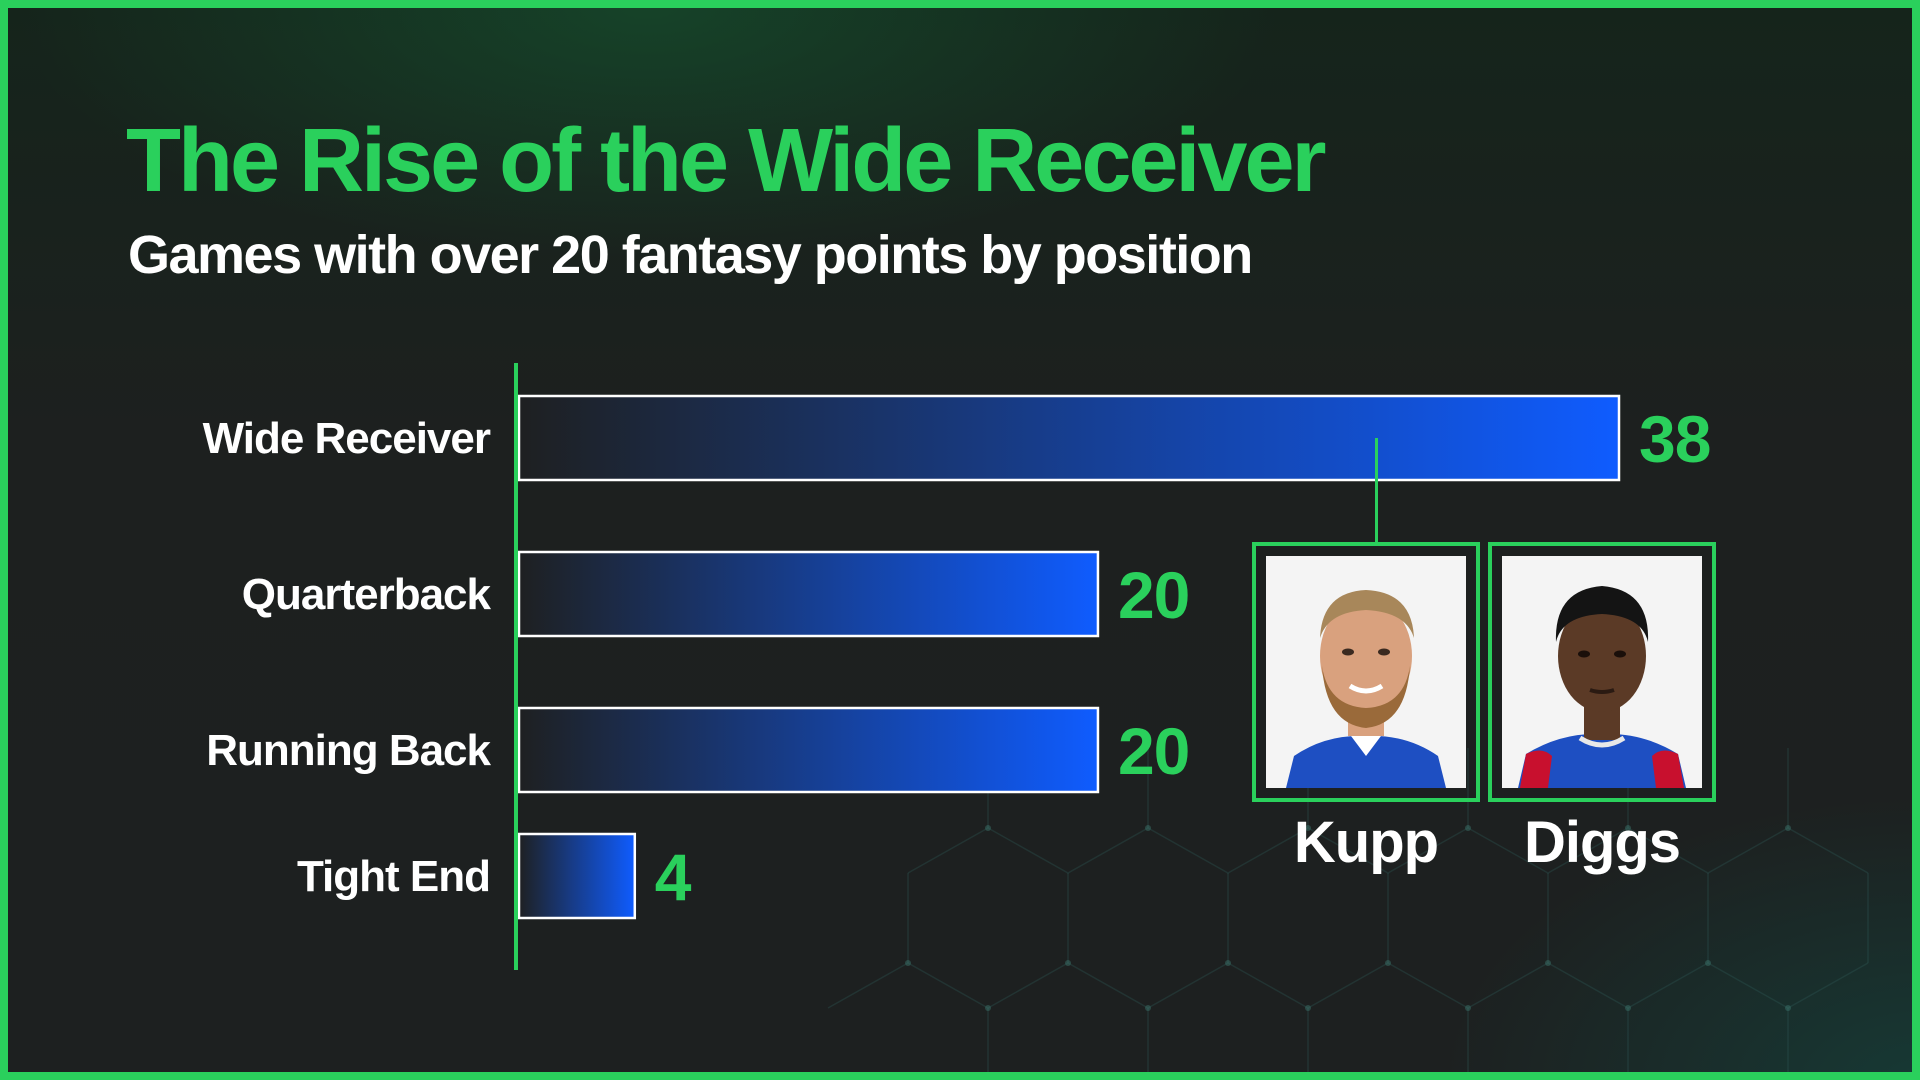 This screenshot has width=1920, height=1080. I want to click on bar-running-back, so click(808, 750).